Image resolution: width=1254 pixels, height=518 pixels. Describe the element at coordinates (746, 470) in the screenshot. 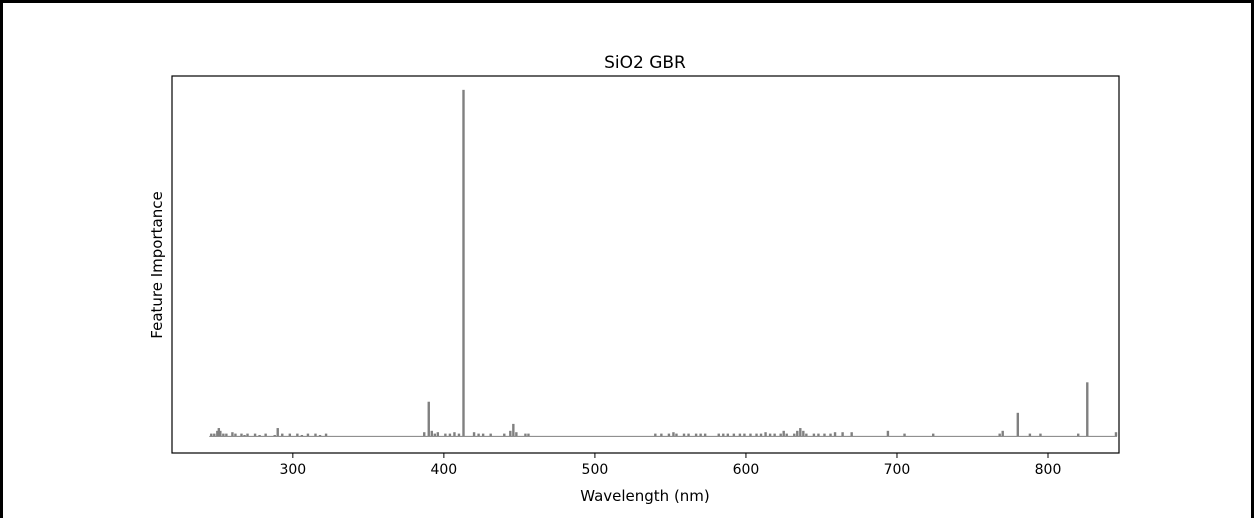

I see `x-tick-label: 600` at that location.